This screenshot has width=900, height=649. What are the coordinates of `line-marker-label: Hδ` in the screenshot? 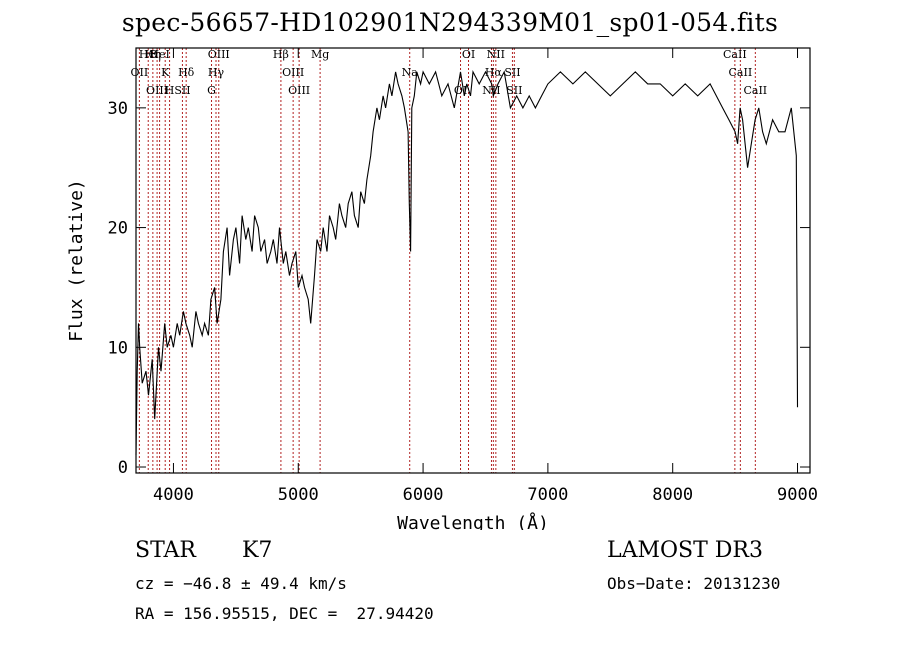 It's located at (186, 72).